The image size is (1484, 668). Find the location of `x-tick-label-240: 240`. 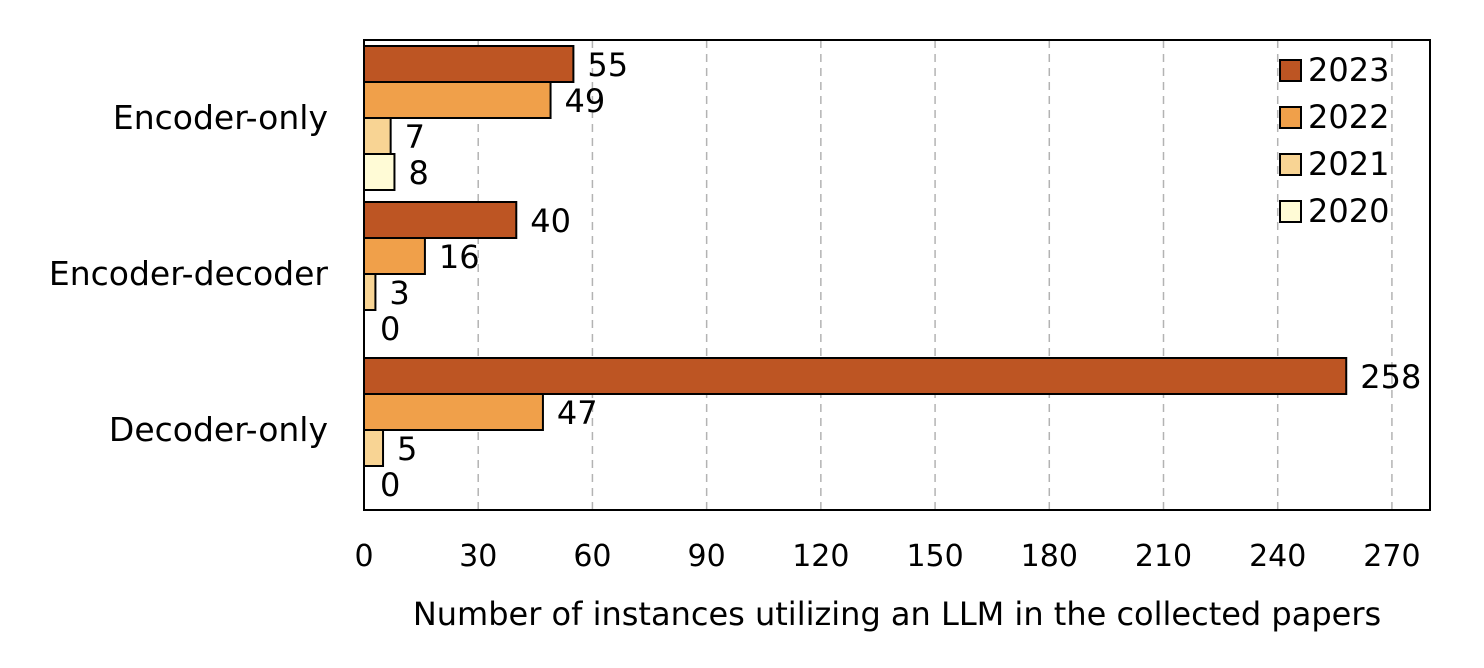

x-tick-label-240: 240 is located at coordinates (1277, 556).